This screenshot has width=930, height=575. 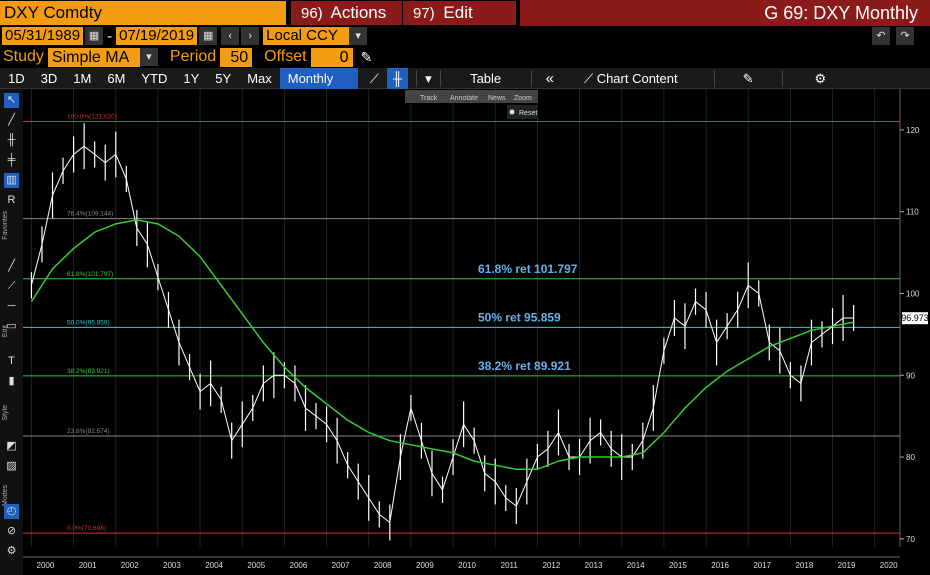 I want to click on x-tick-label: 2005, so click(x=256, y=565).